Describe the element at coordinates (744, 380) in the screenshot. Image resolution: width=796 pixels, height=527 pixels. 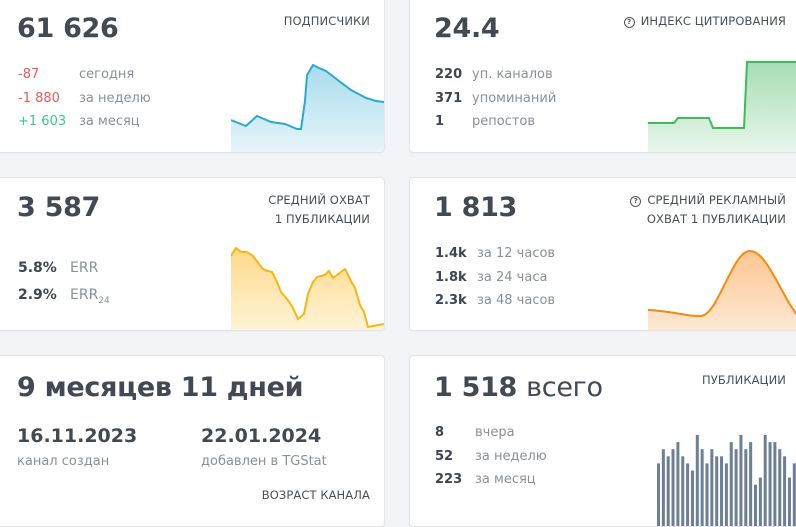
I see `posts-label: ПУБЛИКАЦИИ` at that location.